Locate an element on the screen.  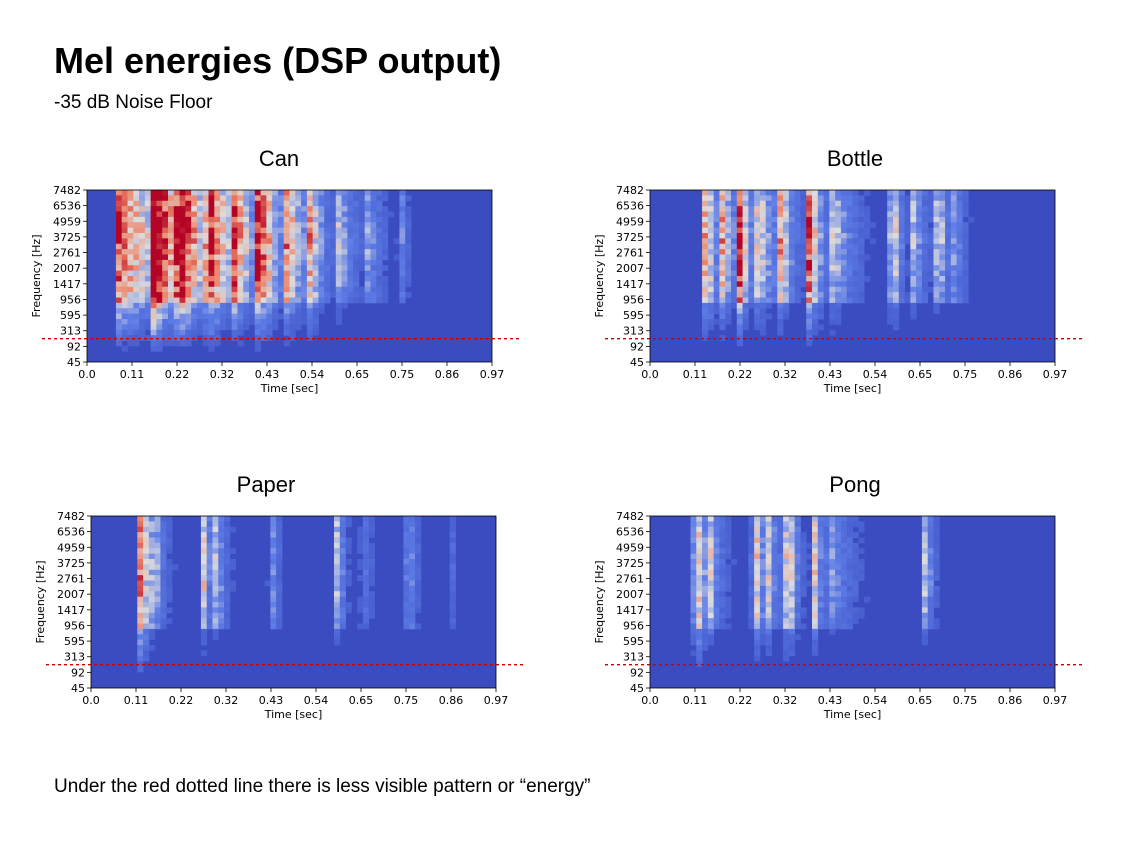
y-tick-label: 6536 is located at coordinates (630, 532).